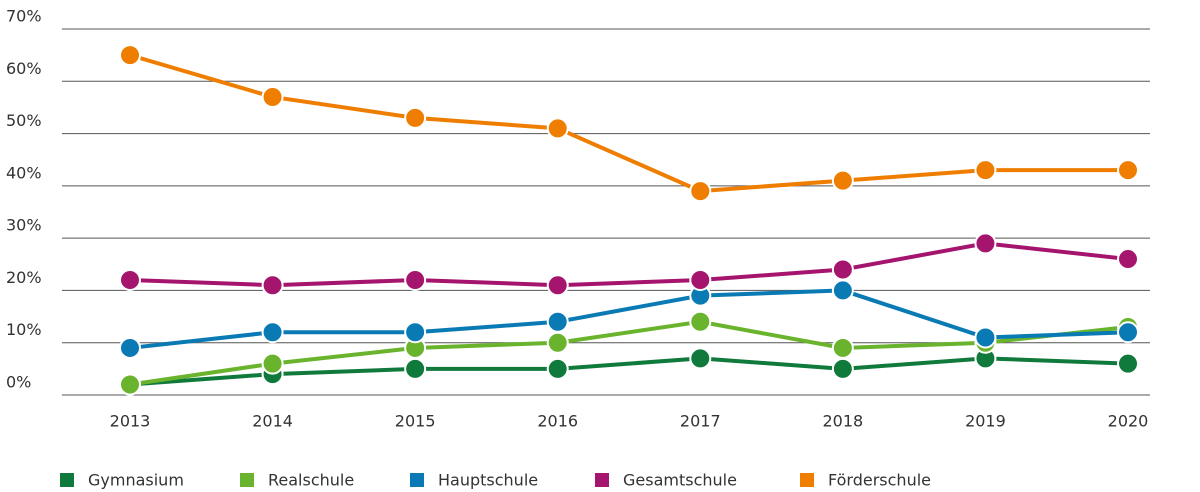 The width and height of the screenshot is (1200, 492). What do you see at coordinates (272, 421) in the screenshot?
I see `x-tick-label: 2014` at bounding box center [272, 421].